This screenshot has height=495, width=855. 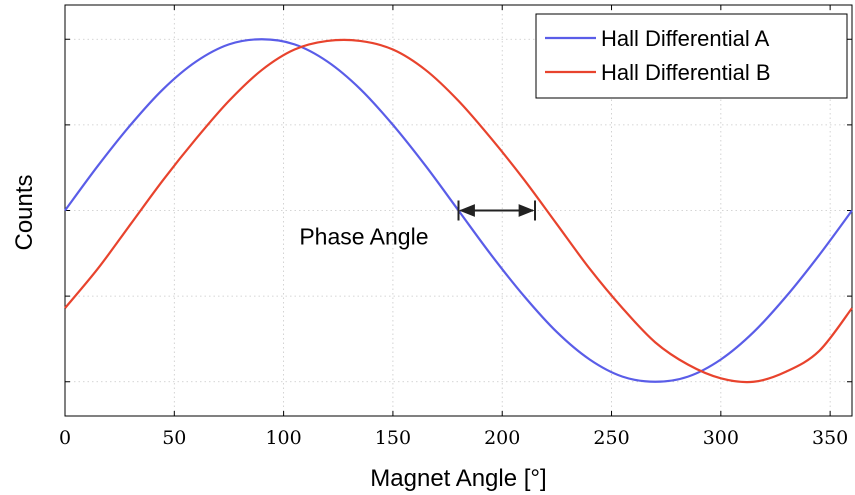 I want to click on x-tick-label: 300, so click(x=721, y=438).